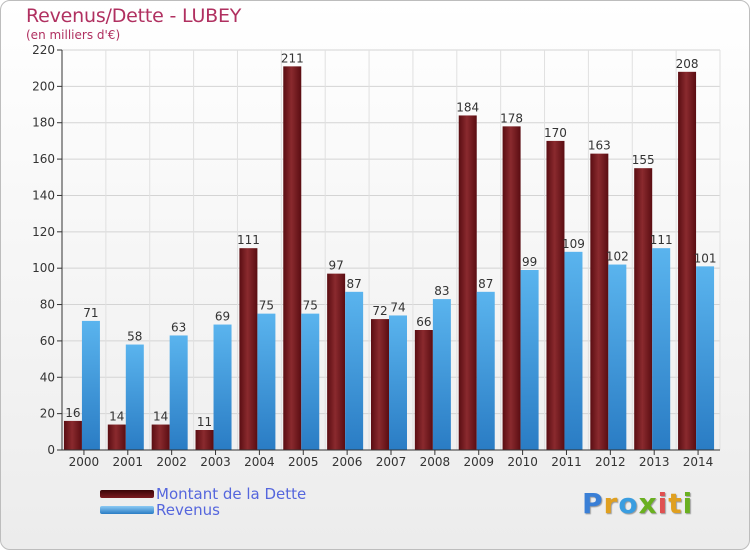 This screenshot has width=750, height=550. I want to click on logo-letter: x, so click(648, 503).